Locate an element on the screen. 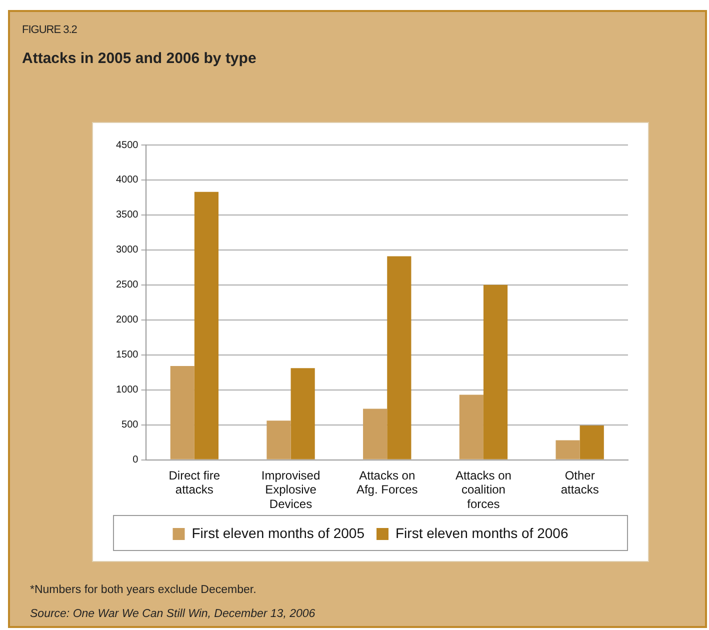 Image resolution: width=709 pixels, height=630 pixels. y-tick-label: 2000 is located at coordinates (127, 320).